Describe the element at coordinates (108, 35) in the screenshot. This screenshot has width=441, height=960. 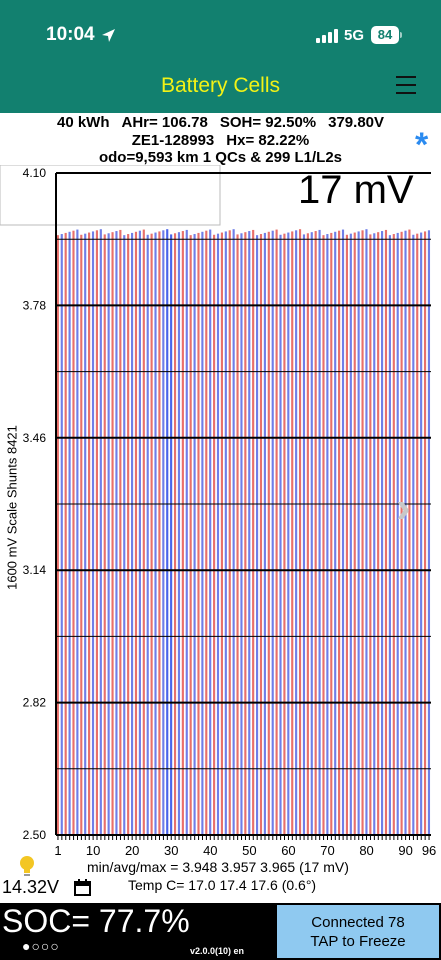
I see `location-arrow-icon` at that location.